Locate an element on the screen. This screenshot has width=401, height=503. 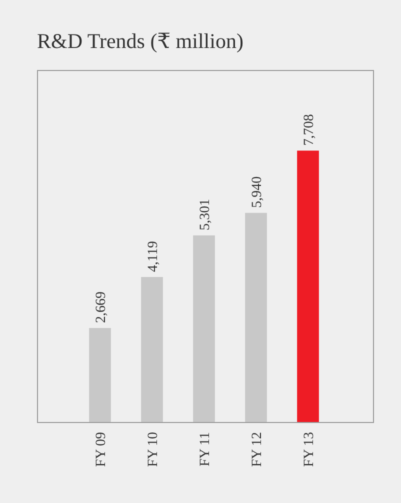
data-label: 2,669 is located at coordinates (101, 308).